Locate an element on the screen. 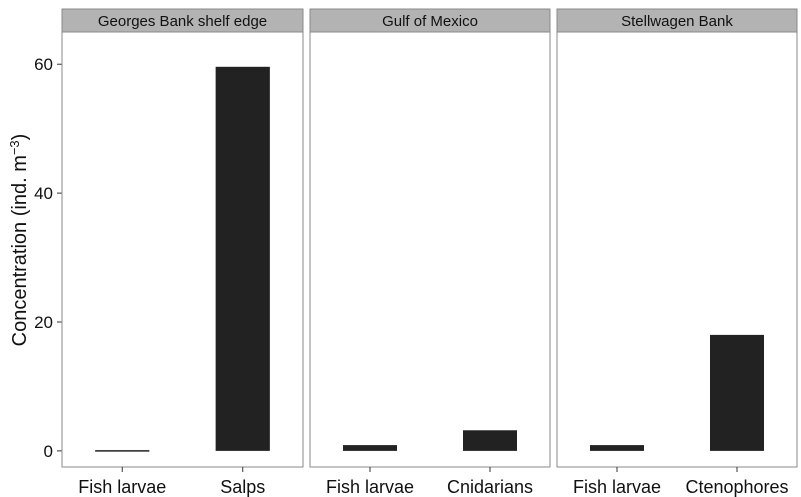 This screenshot has height=497, width=801. y-axis-label-group: Concentration (ind. m−3) is located at coordinates (19, 240).